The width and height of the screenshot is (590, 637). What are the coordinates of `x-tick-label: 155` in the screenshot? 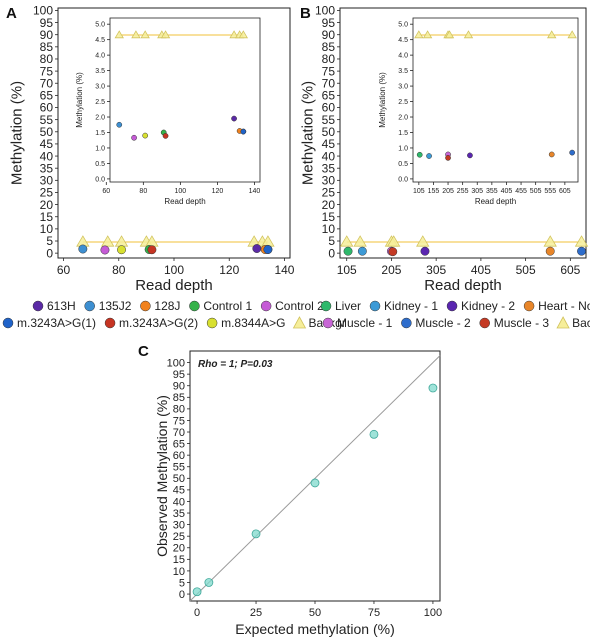 It's located at (434, 191).